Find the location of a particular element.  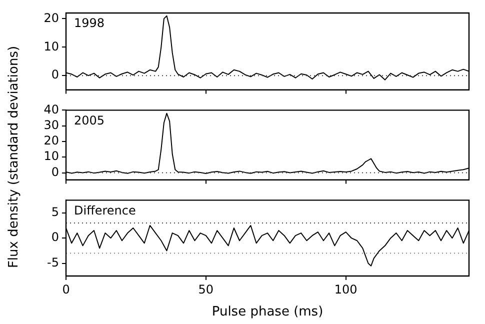

y-axis-title: Flux density (standard deviations) is located at coordinates (14, 157).